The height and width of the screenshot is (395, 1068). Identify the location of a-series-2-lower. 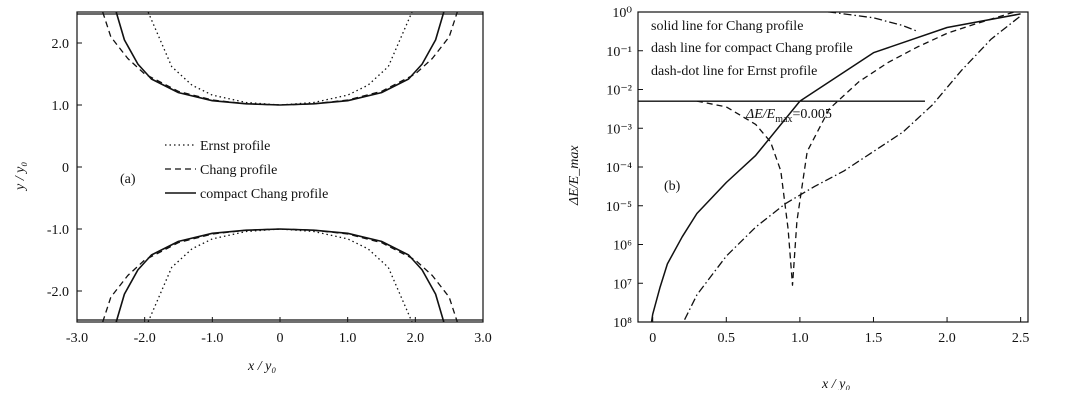
(280, 275).